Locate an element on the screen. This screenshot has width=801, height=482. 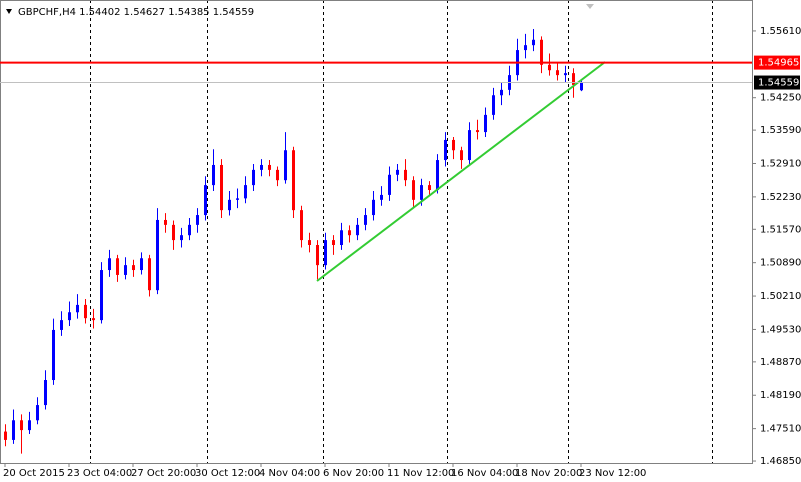
x-tick-label: 30 Oct 12:00 is located at coordinates (227, 473).